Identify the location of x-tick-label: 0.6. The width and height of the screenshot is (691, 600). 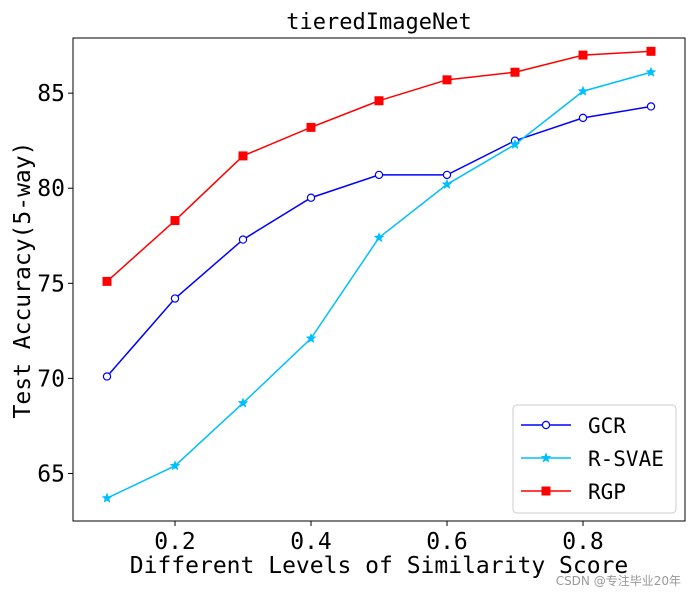
(447, 542).